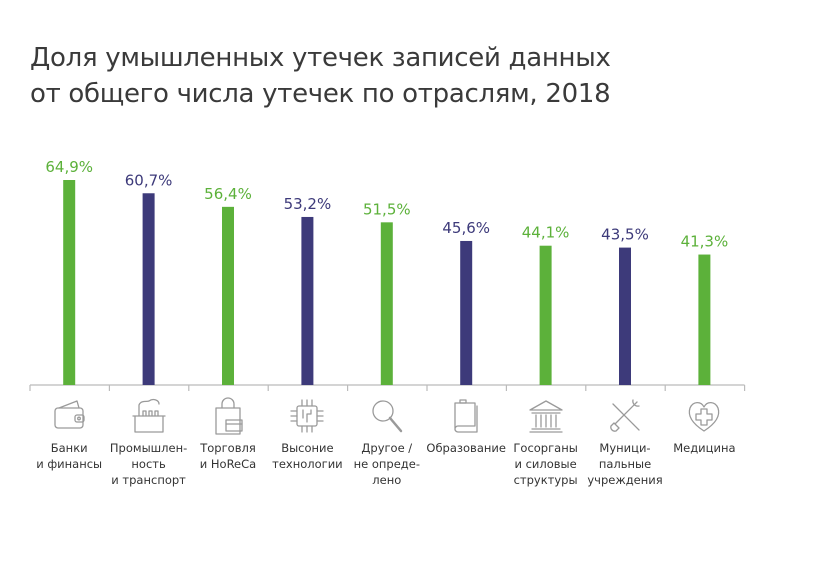  I want to click on data-label: 51,5%, so click(387, 209).